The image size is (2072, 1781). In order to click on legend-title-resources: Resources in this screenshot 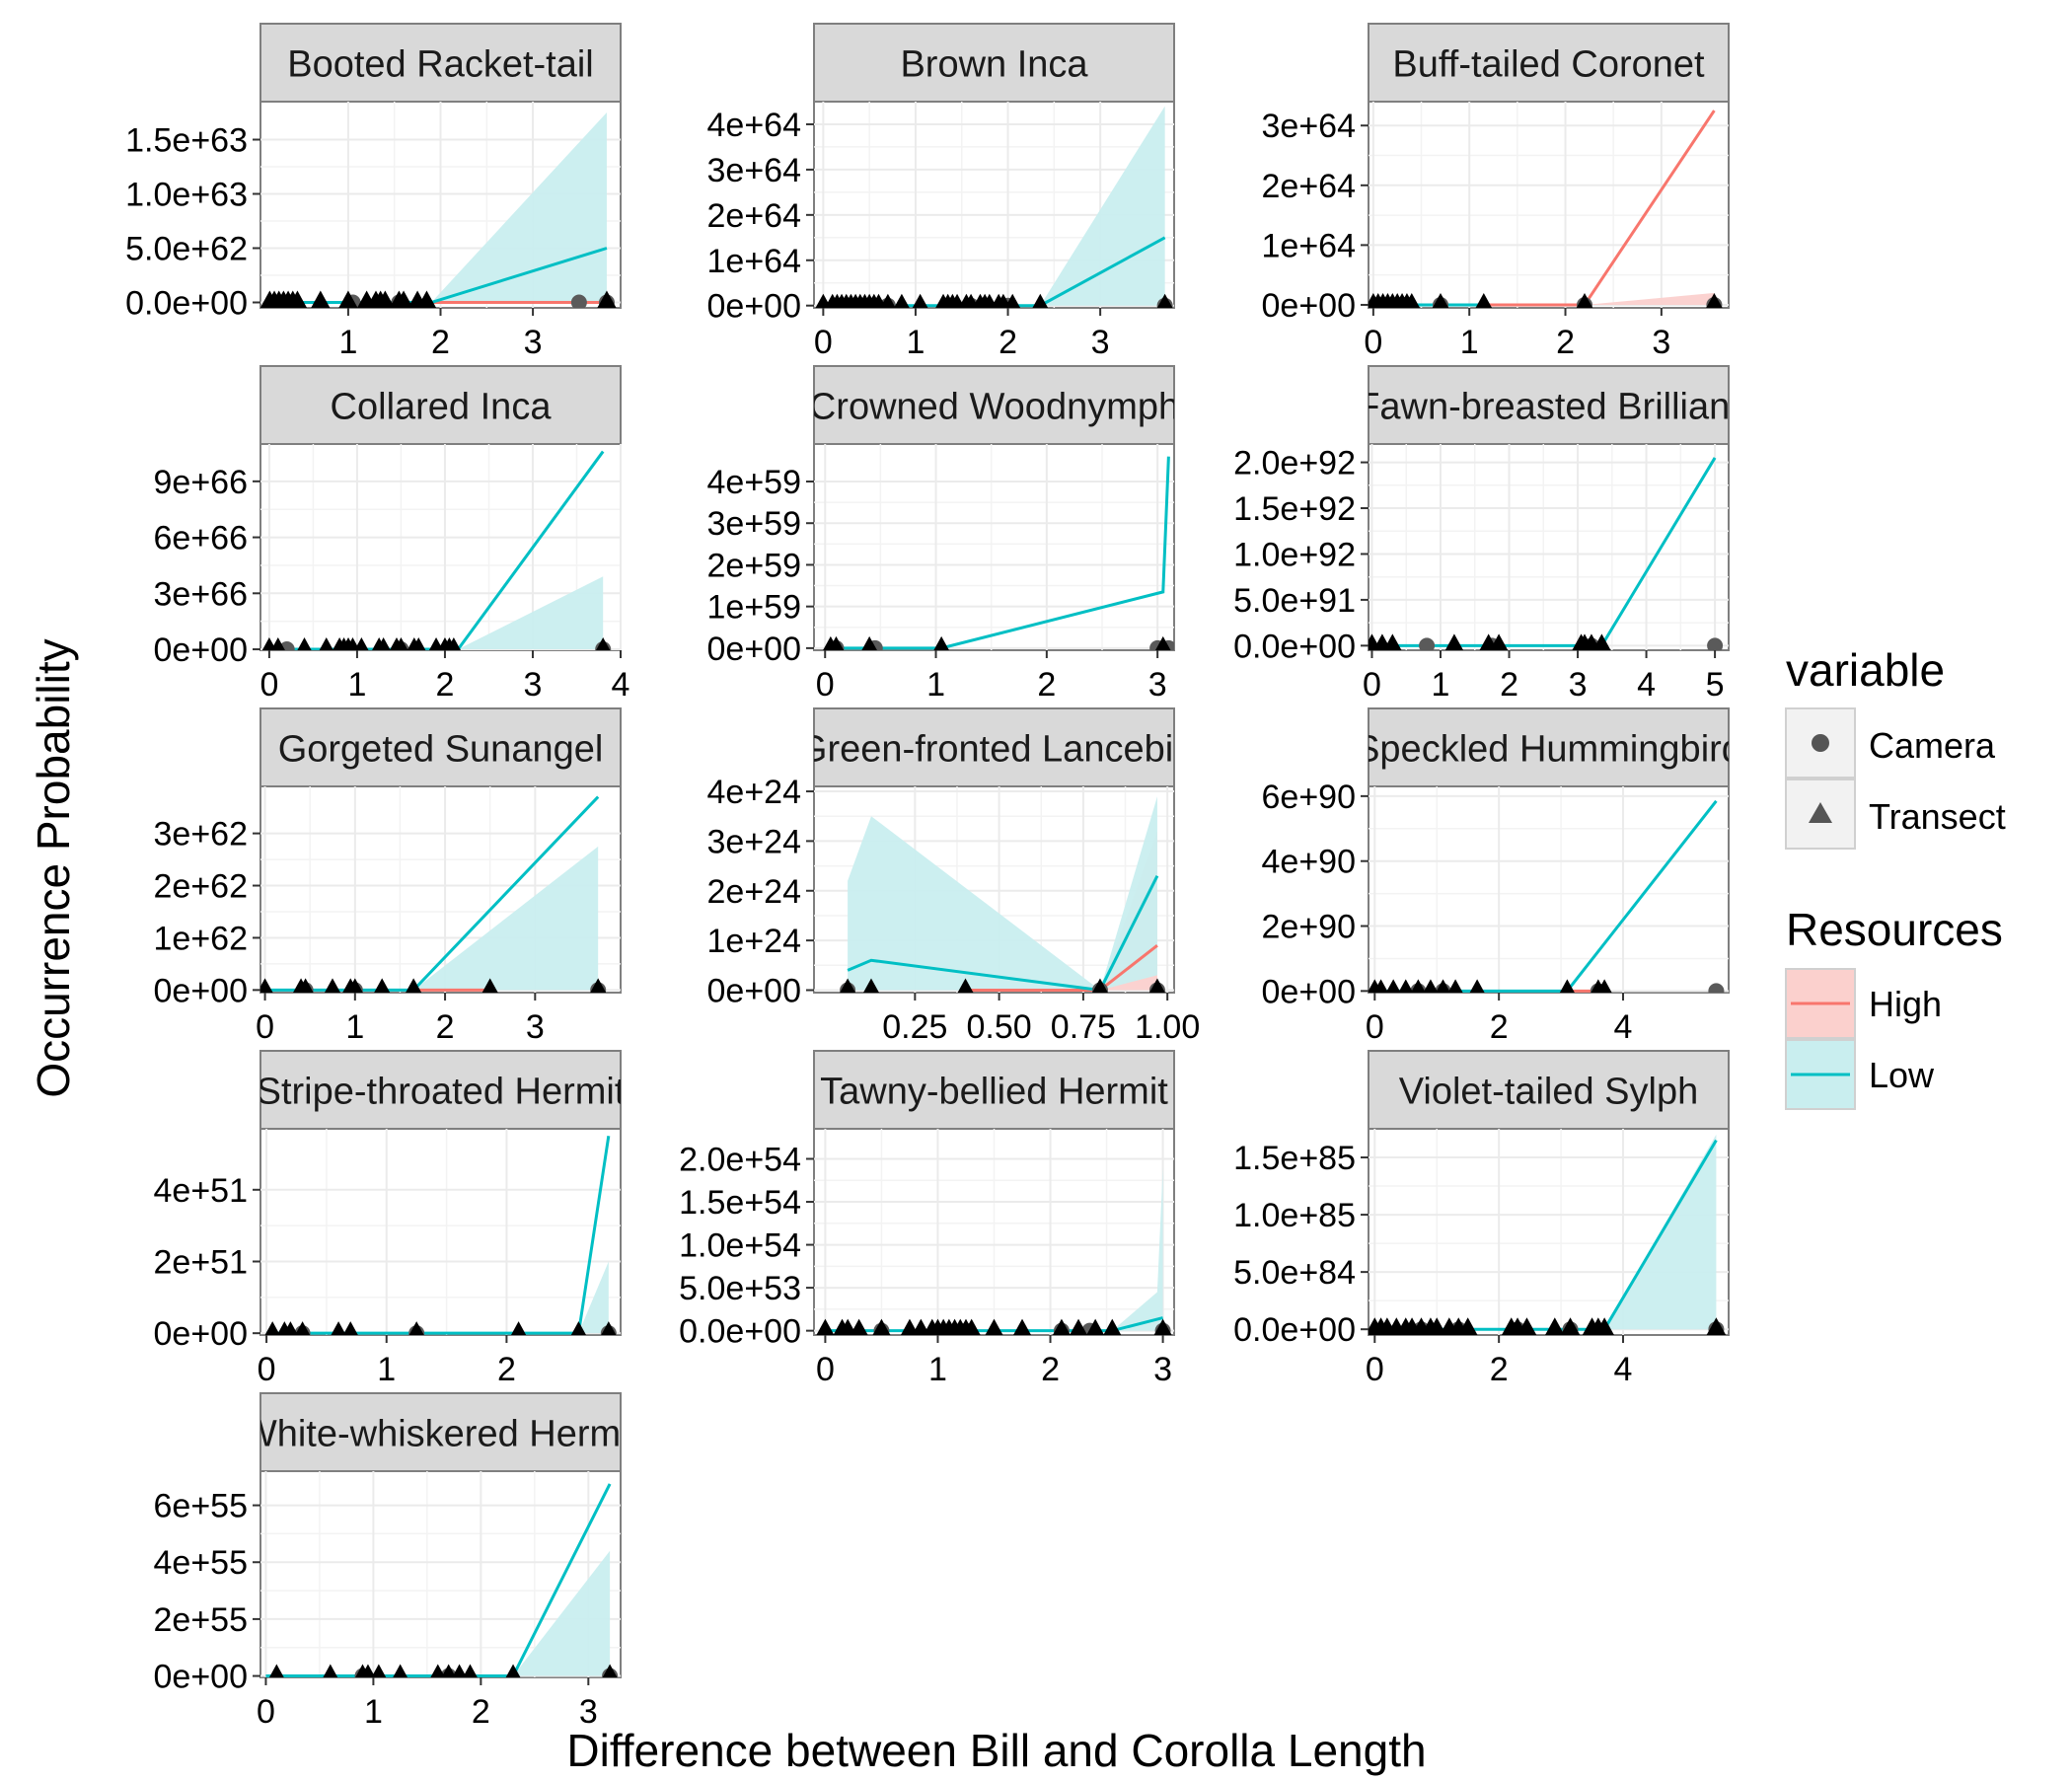, I will do `click(1895, 929)`.